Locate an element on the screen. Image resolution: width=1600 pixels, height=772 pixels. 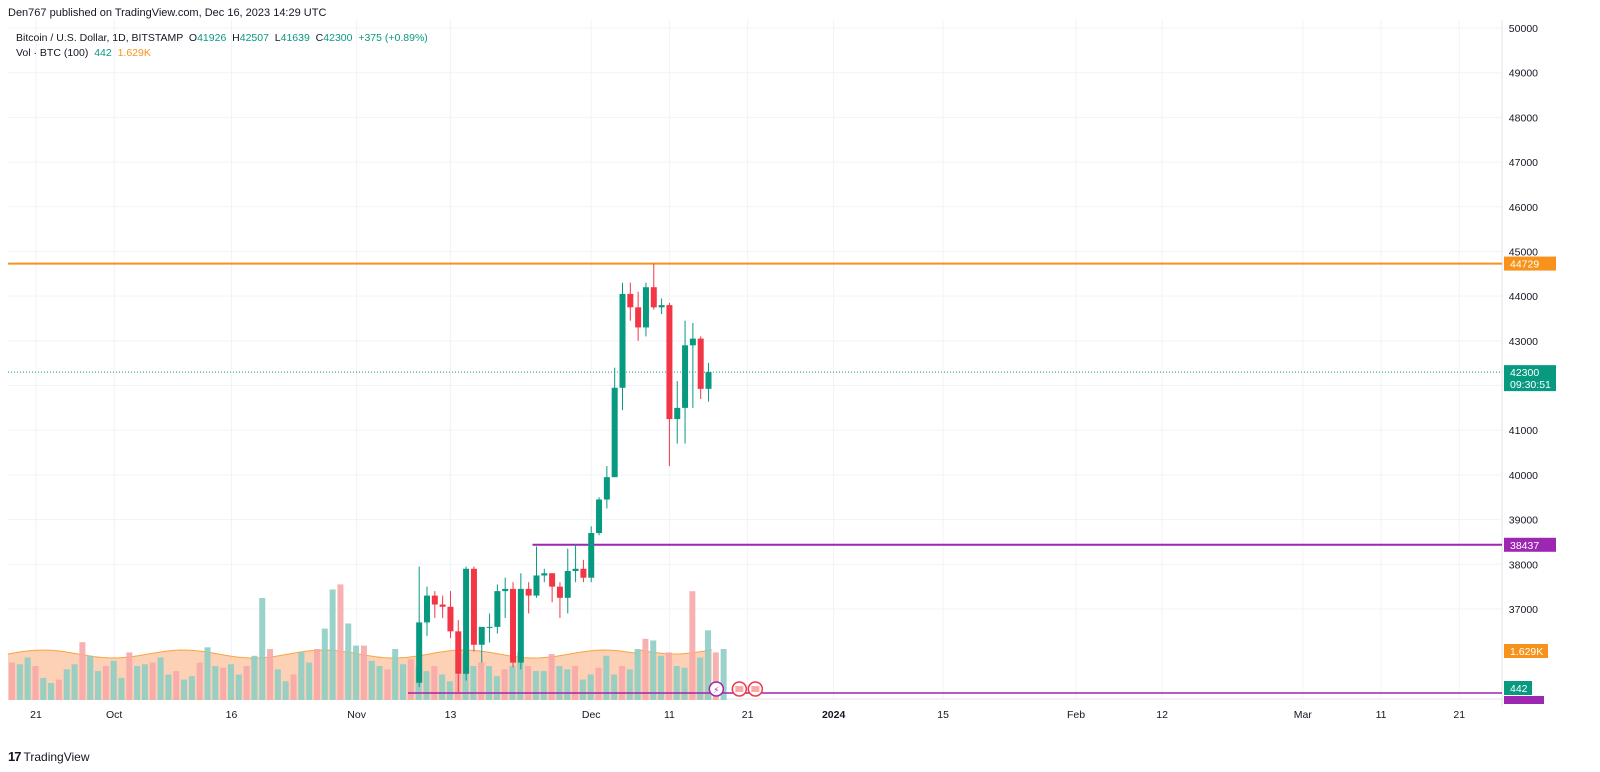
tradingview-logo-icon: 17 is located at coordinates (15, 756).